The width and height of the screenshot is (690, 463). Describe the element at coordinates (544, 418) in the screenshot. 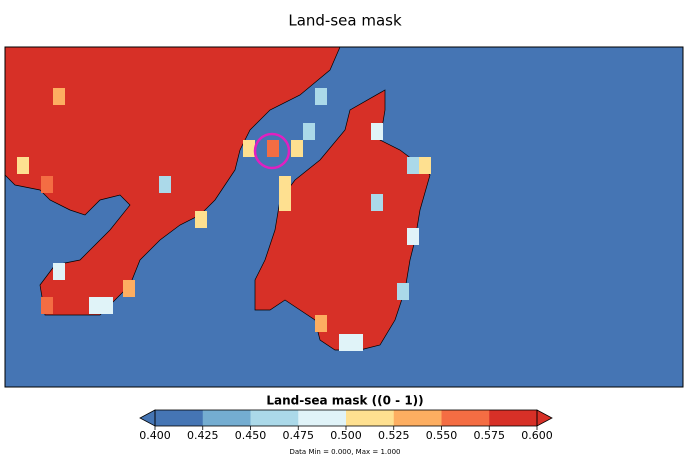

I see `colorbar-extend-high` at that location.